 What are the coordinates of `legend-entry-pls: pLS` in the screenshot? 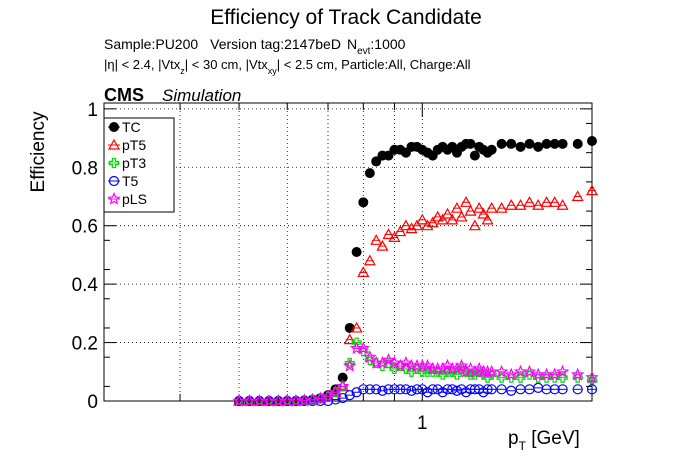 It's located at (127, 199).